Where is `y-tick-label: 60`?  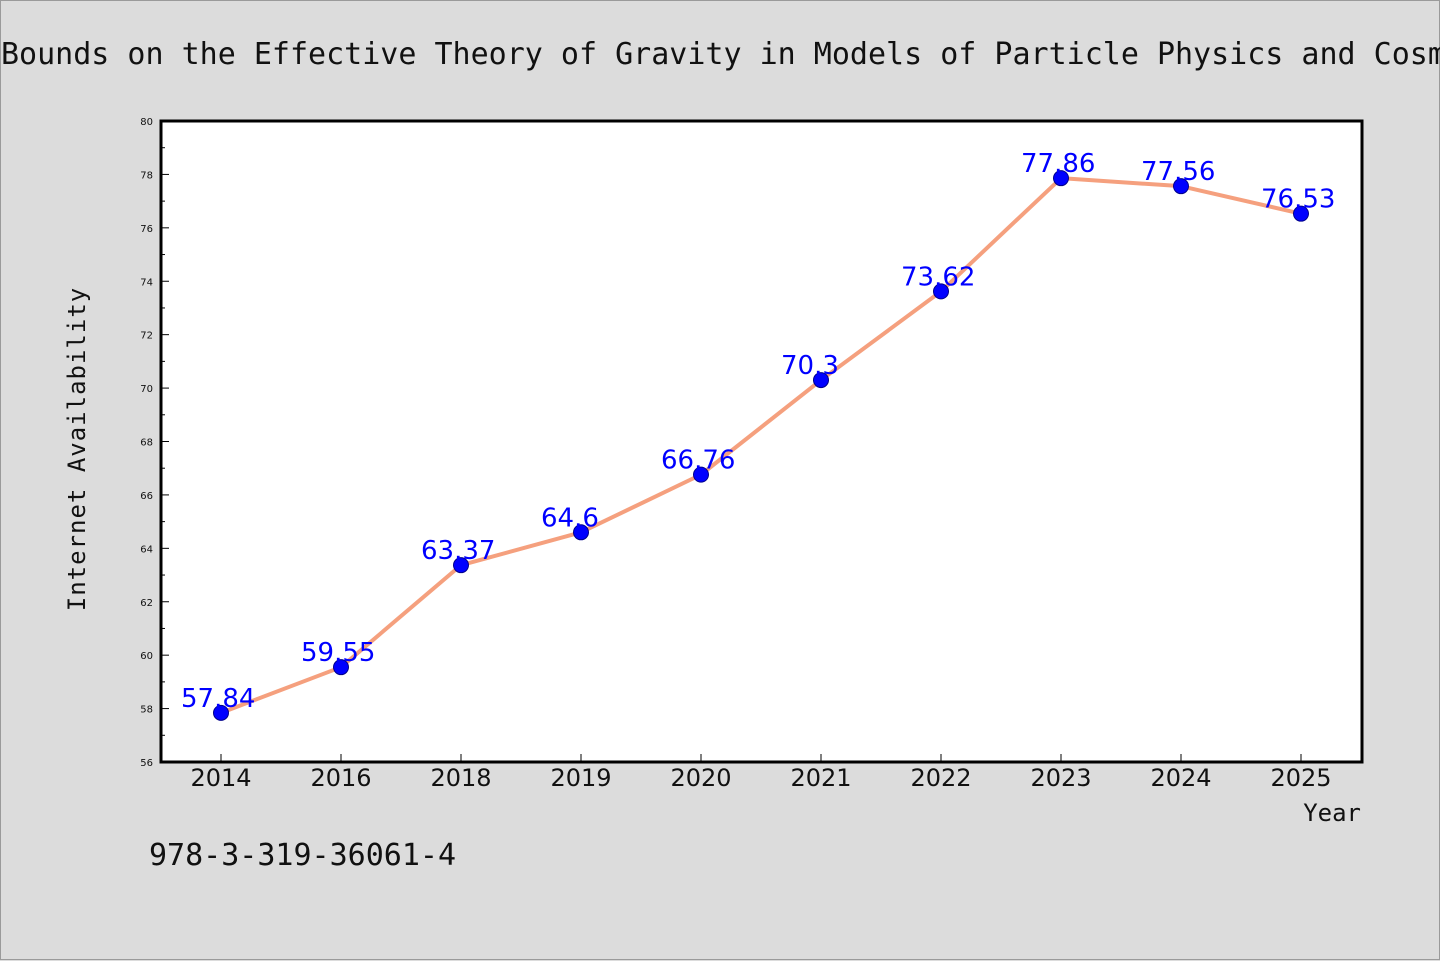 y-tick-label: 60 is located at coordinates (146, 656).